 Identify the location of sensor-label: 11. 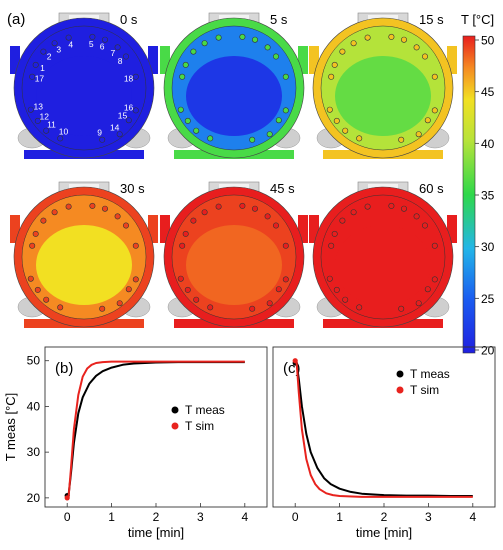
(51, 125).